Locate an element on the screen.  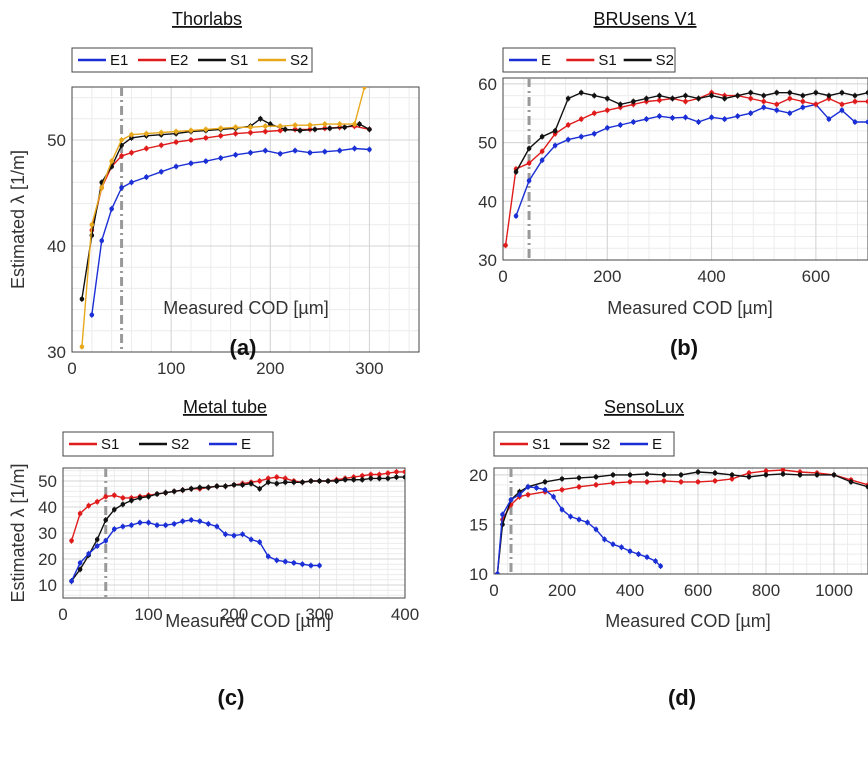
x-tick-label: 0 is located at coordinates (502, 276).